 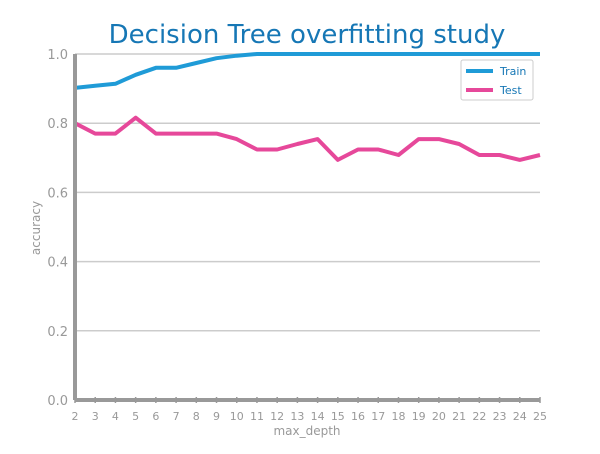 I want to click on y-tick-label: 0.0, so click(x=57, y=401).